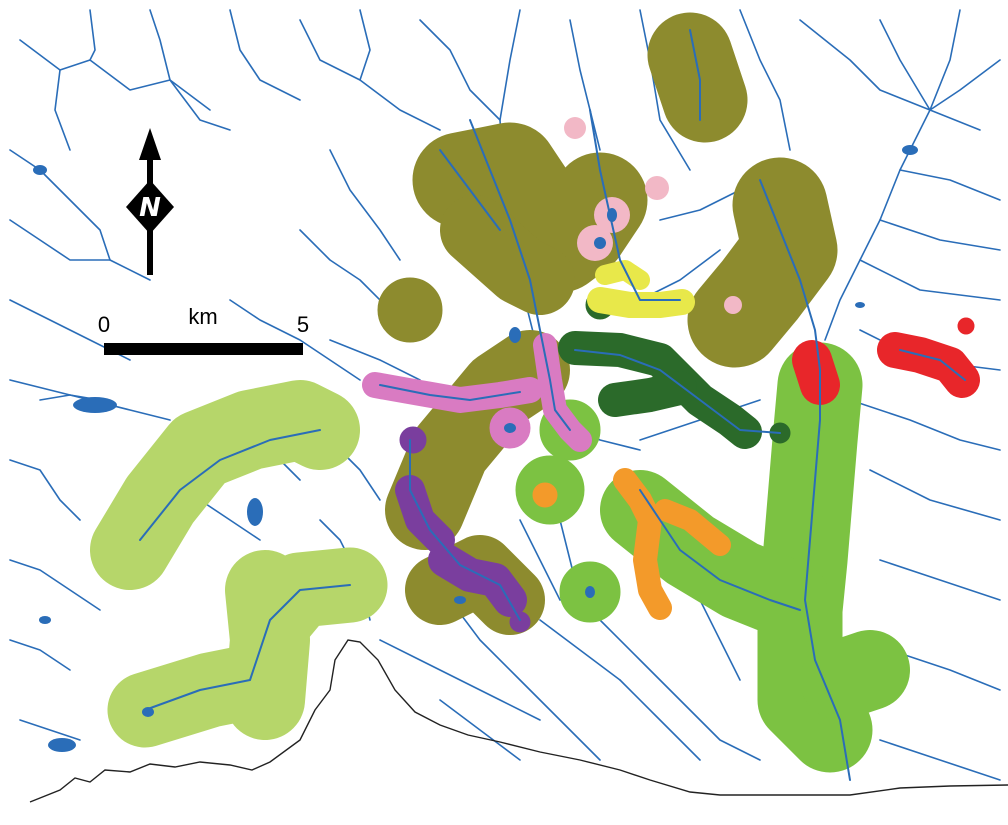 The height and width of the screenshot is (825, 1008). I want to click on north-arrow-head-icon, so click(150, 144).